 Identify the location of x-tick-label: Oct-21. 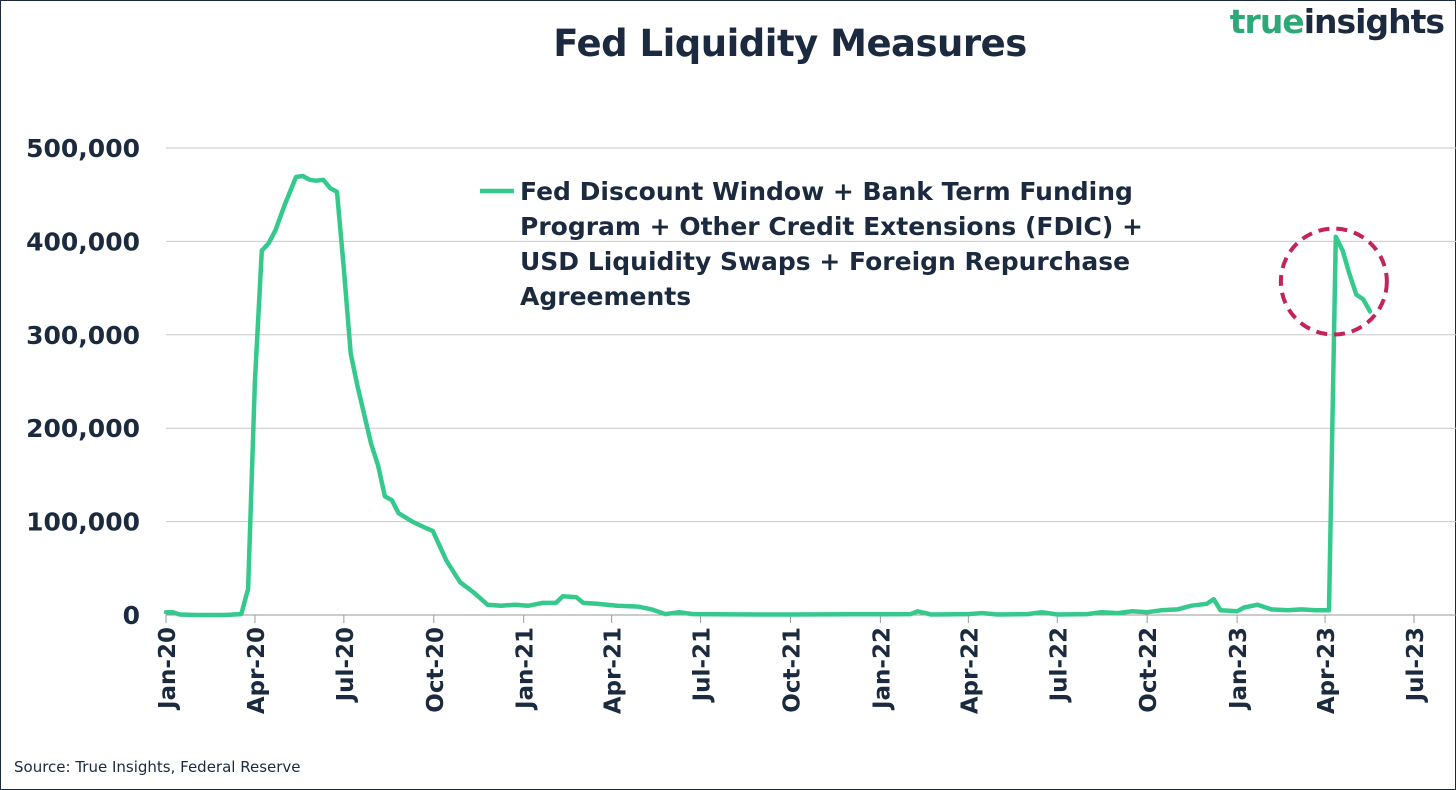
(792, 670).